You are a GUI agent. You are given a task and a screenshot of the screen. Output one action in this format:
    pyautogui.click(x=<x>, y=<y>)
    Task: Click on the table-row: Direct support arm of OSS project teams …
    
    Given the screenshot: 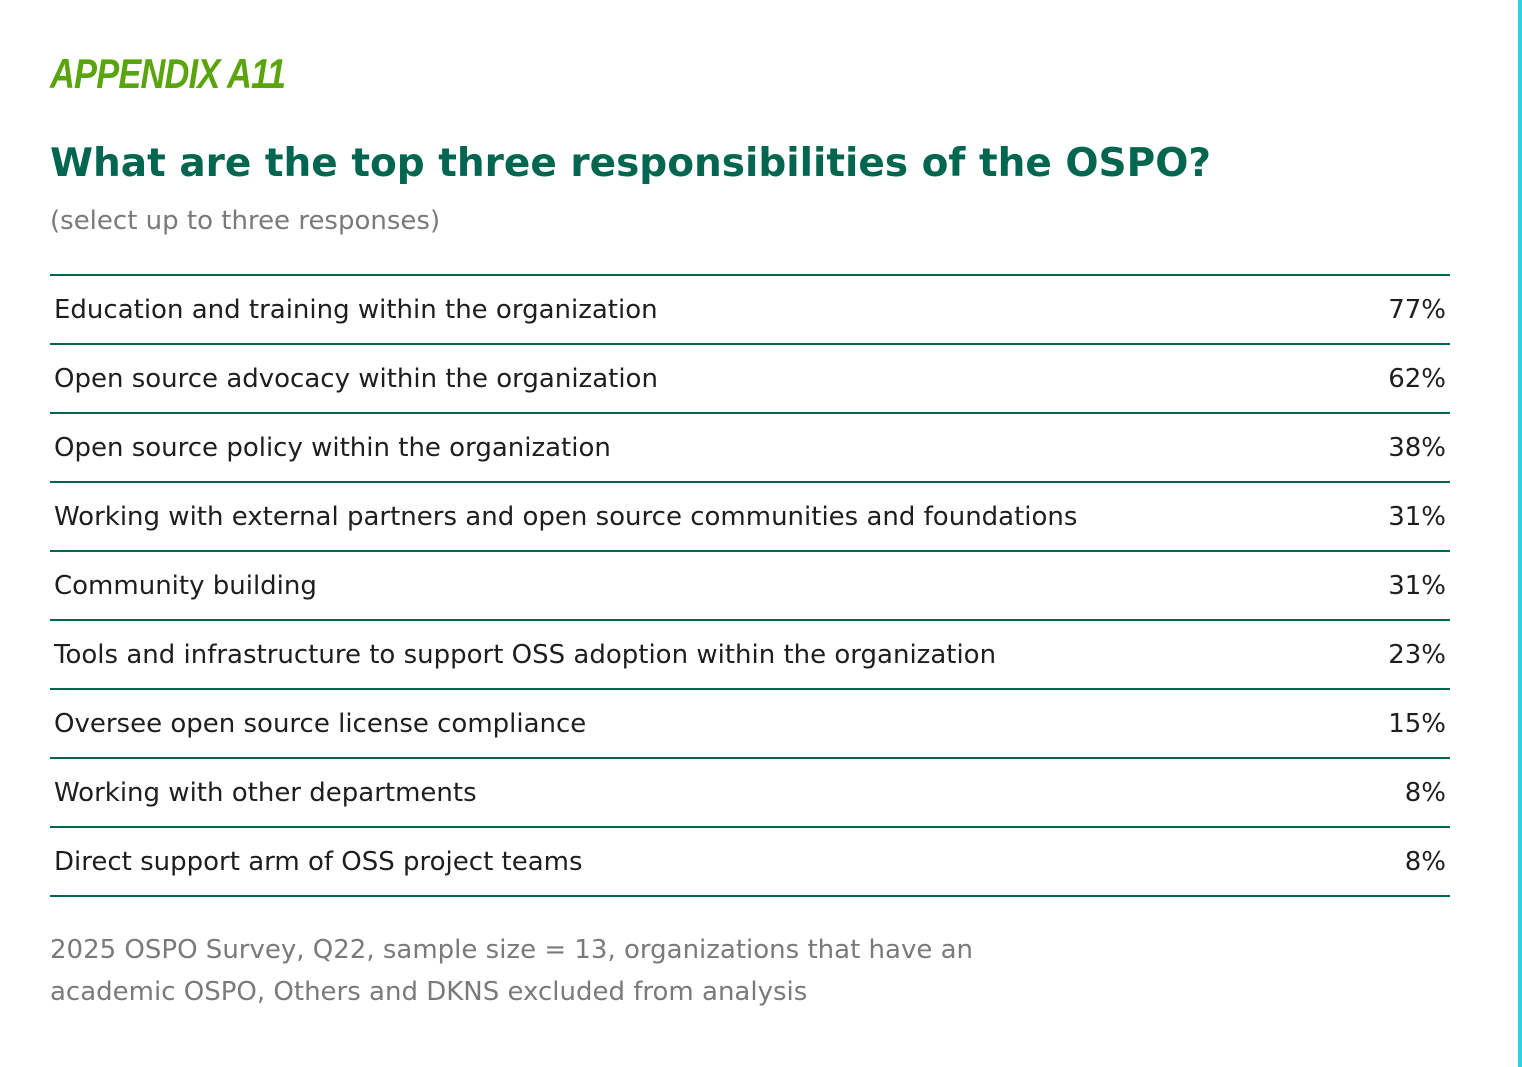 What is the action you would take?
    pyautogui.click(x=750, y=862)
    